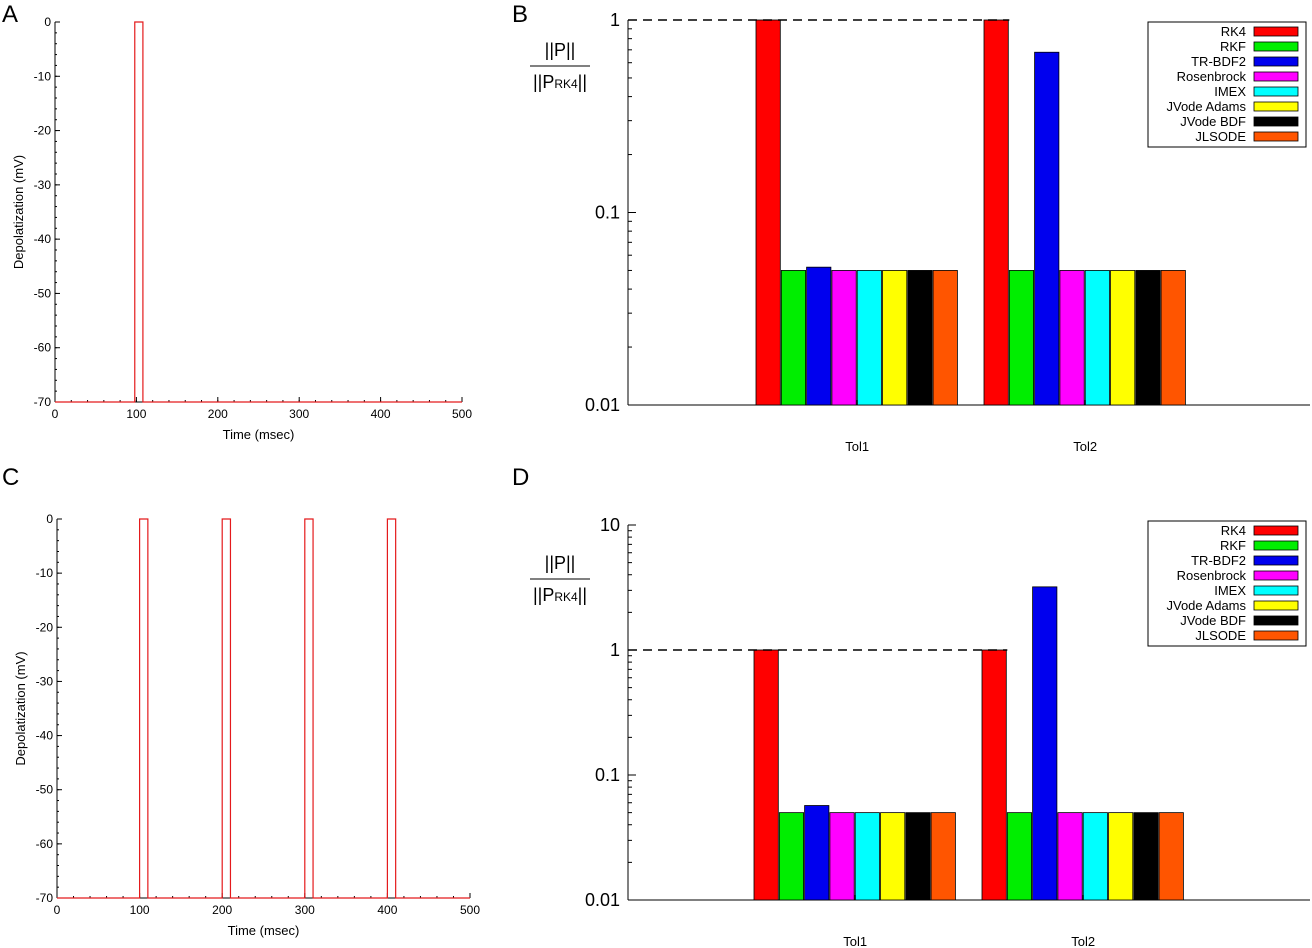 This screenshot has width=1312, height=948. Describe the element at coordinates (819, 336) in the screenshot. I see `bar-tr-bdf2-tol1` at that location.